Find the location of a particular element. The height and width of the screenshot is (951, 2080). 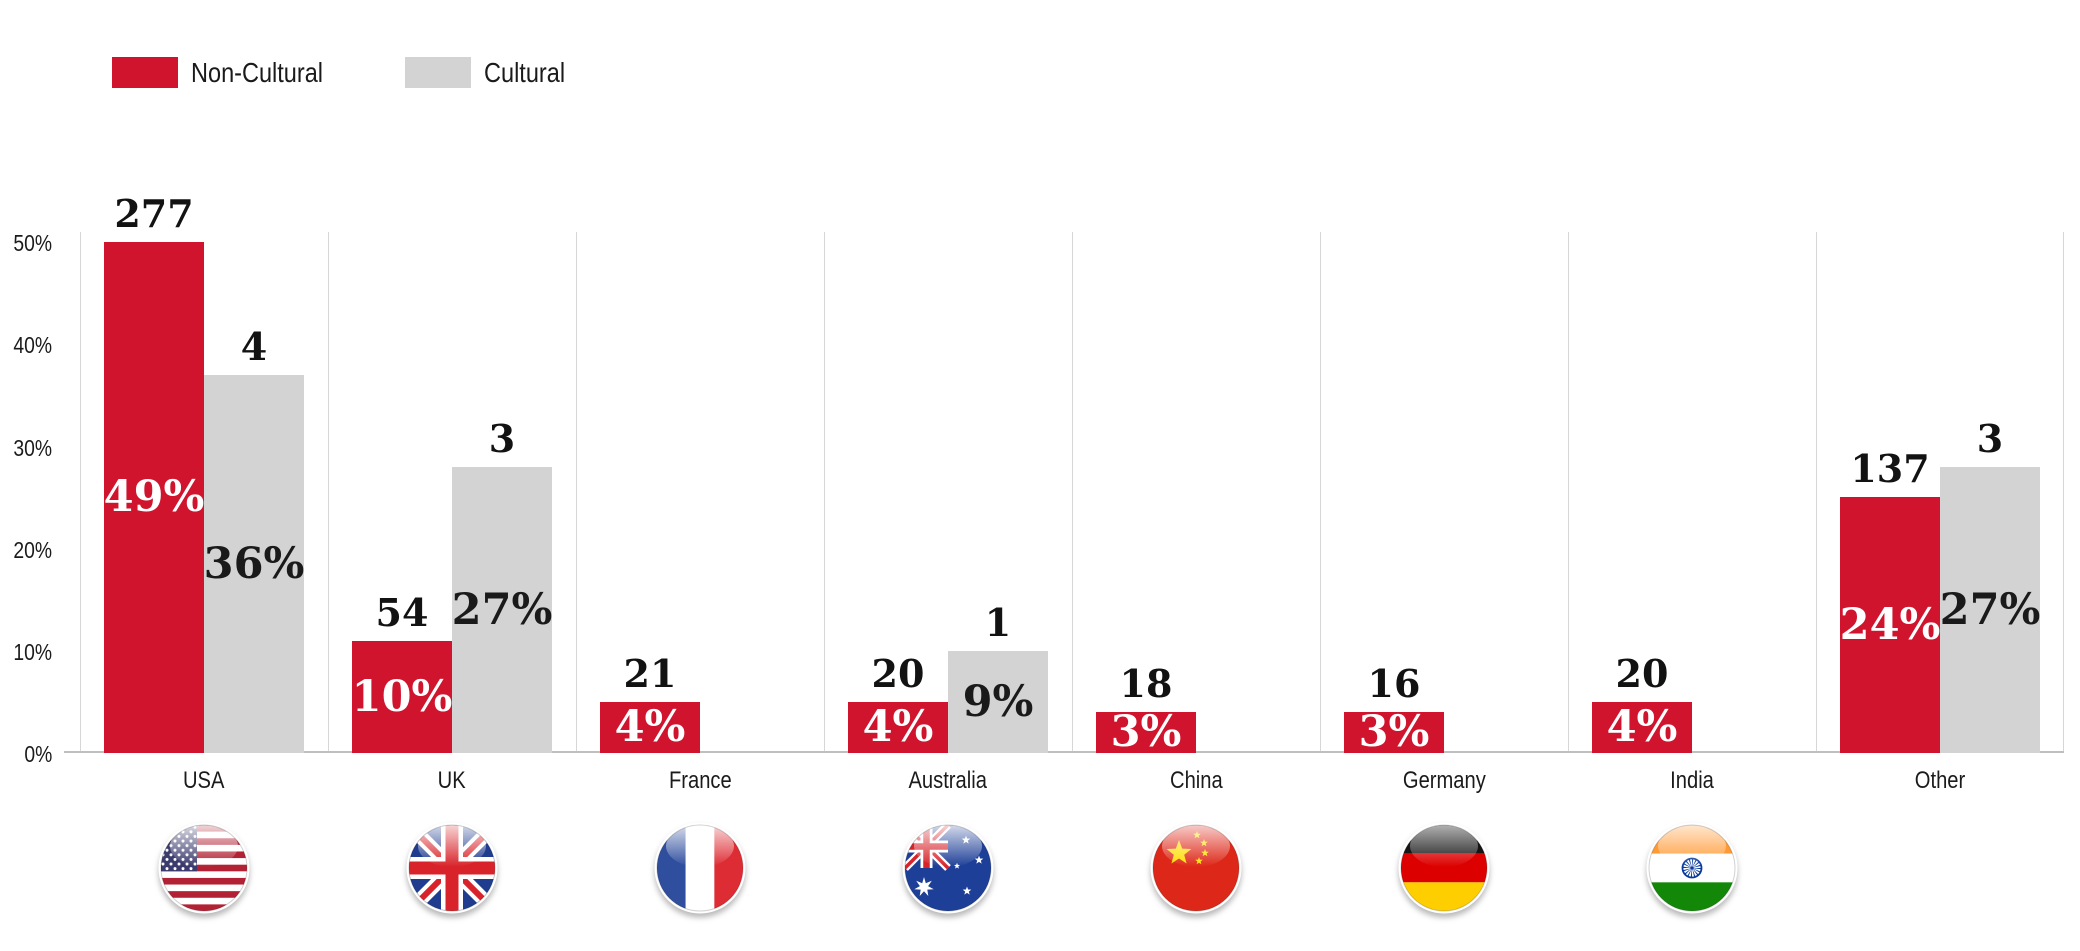

bar-pct-label: 49% is located at coordinates (154, 497).